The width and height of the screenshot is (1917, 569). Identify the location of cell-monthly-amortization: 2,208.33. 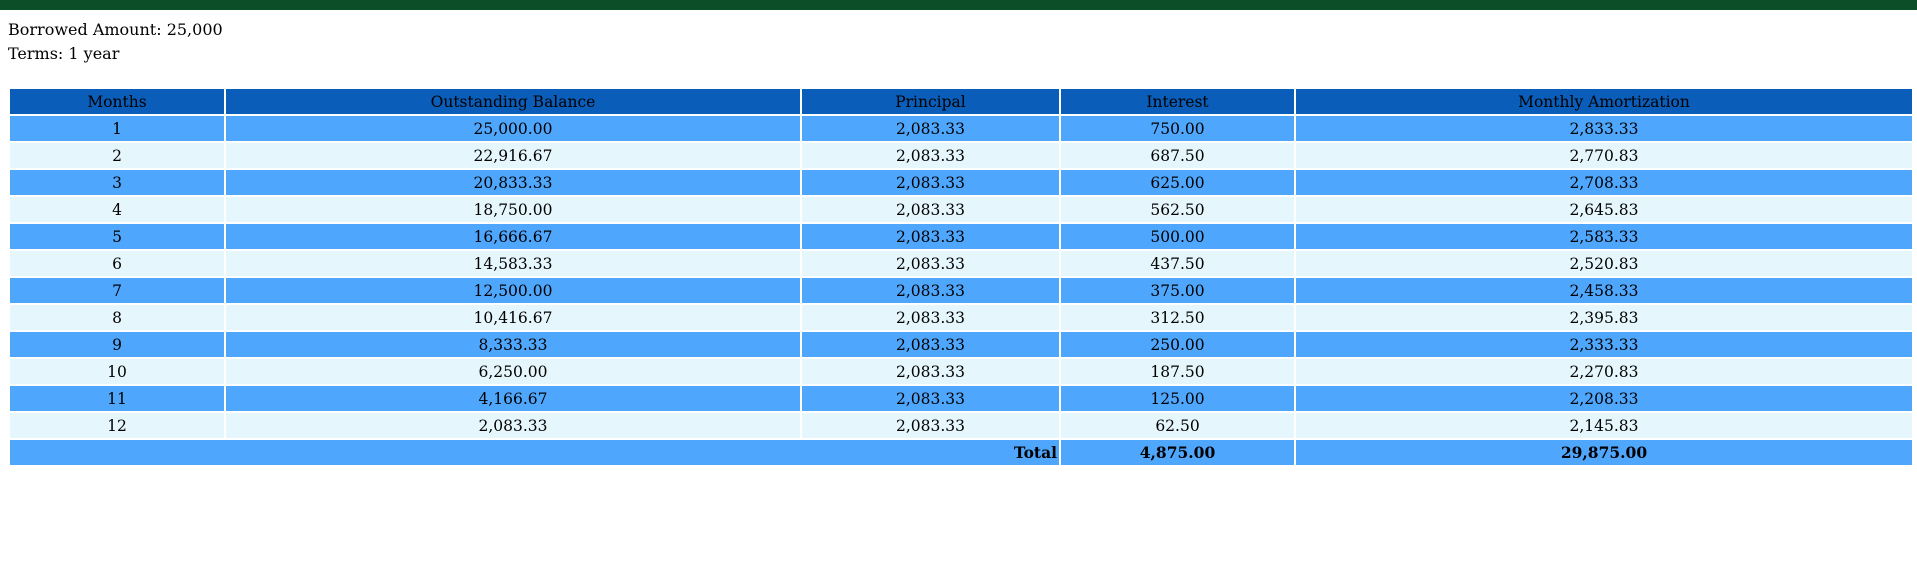
(1604, 398).